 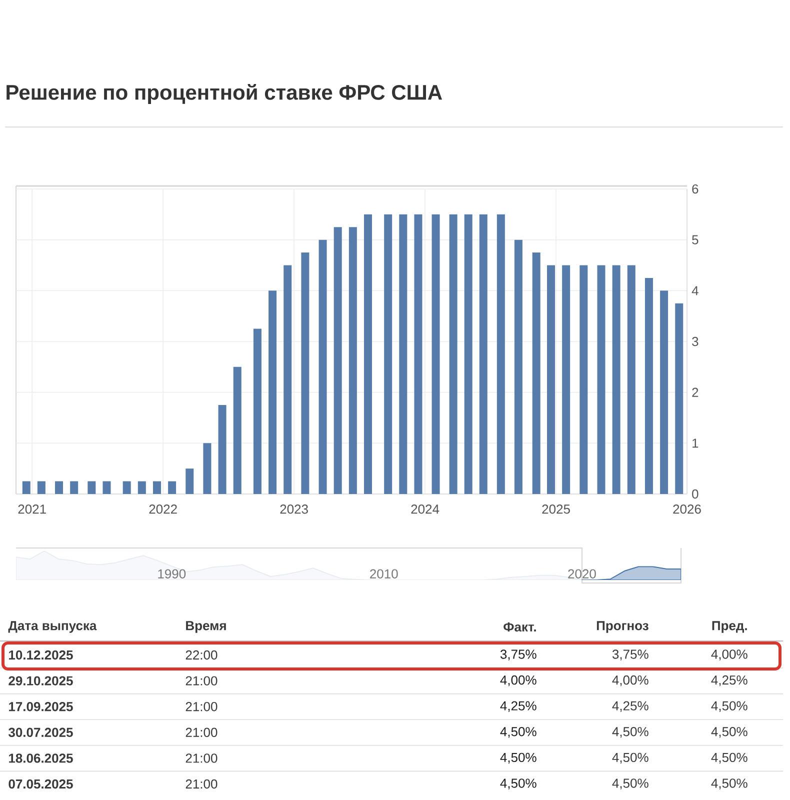 I want to click on text: 10.12.2025, so click(x=41, y=655).